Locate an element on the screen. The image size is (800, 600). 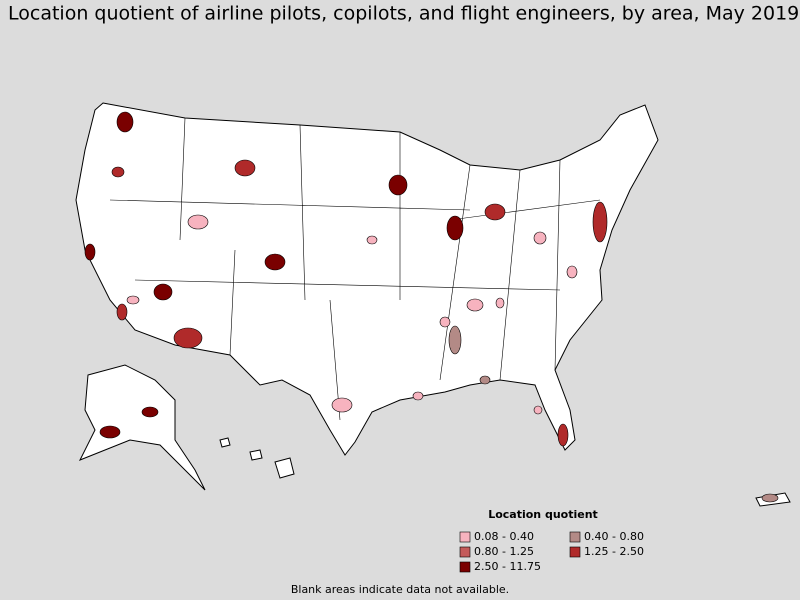
legend-label: 0.40 - 0.80 is located at coordinates (614, 536).